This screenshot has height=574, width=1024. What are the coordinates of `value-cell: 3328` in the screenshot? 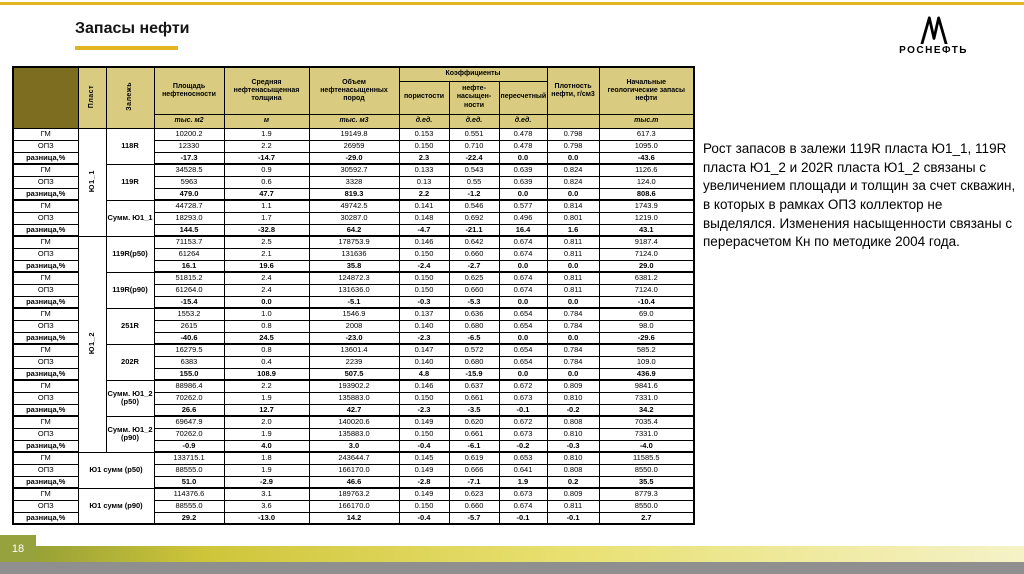 It's located at (354, 182).